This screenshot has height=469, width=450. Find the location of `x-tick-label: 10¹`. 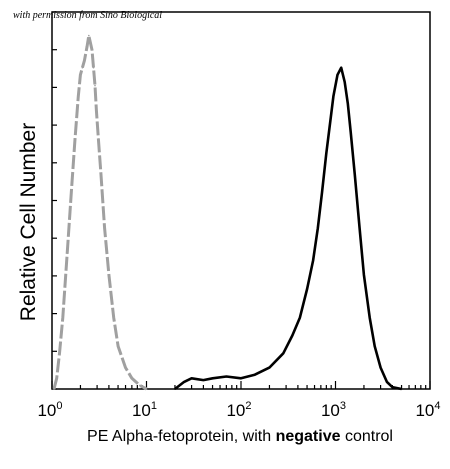

x-tick-label: 10¹ is located at coordinates (144, 410).